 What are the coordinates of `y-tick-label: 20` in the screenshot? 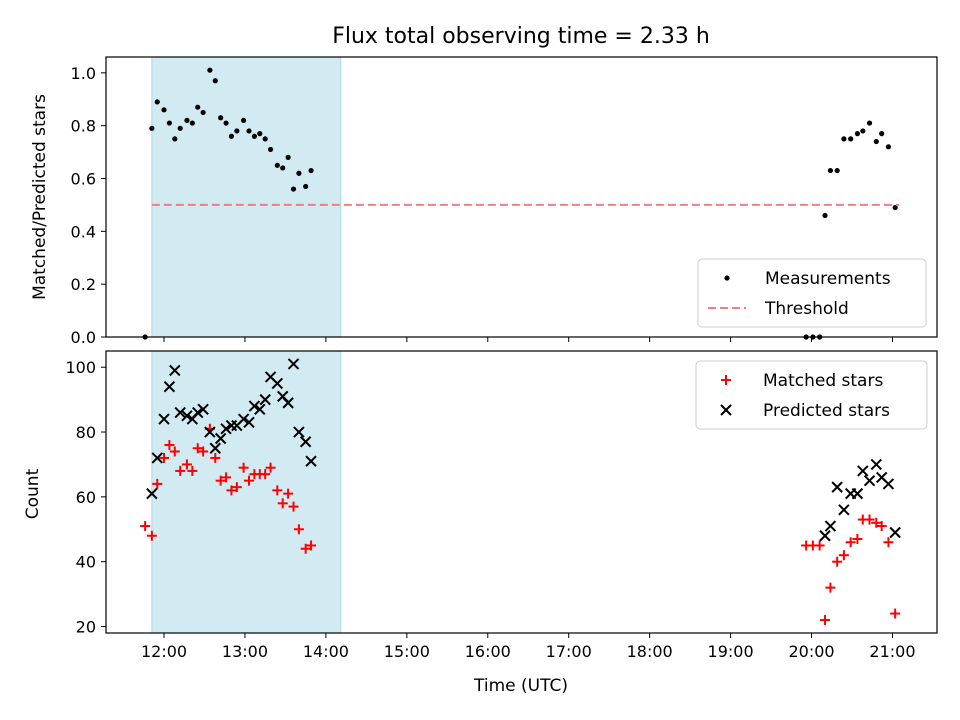 It's located at (86, 627).